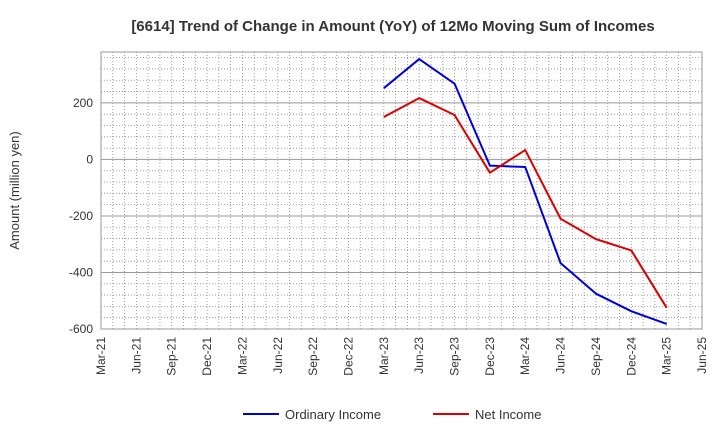  Describe the element at coordinates (419, 355) in the screenshot. I see `x-tick-label: Jun-23` at that location.